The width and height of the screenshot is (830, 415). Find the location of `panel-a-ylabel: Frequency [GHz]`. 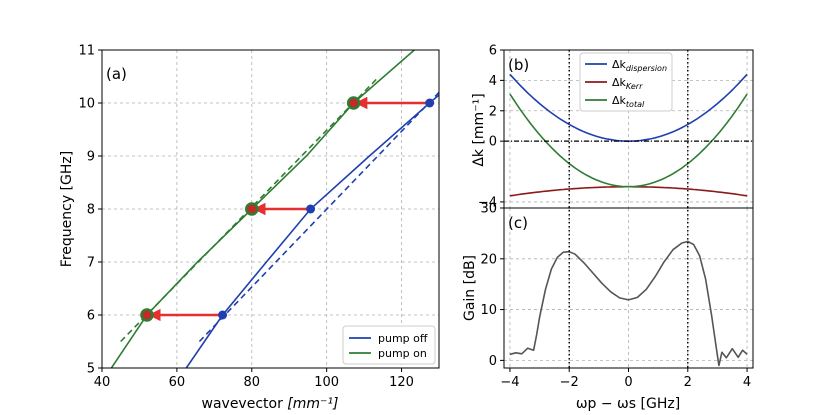

panel-a-ylabel: Frequency [GHz] is located at coordinates (67, 209).